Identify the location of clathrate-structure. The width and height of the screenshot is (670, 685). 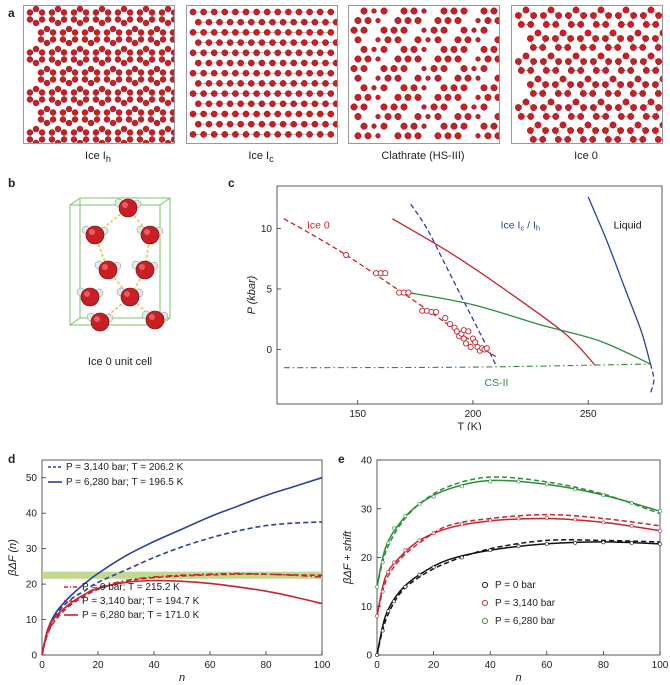
(424, 74).